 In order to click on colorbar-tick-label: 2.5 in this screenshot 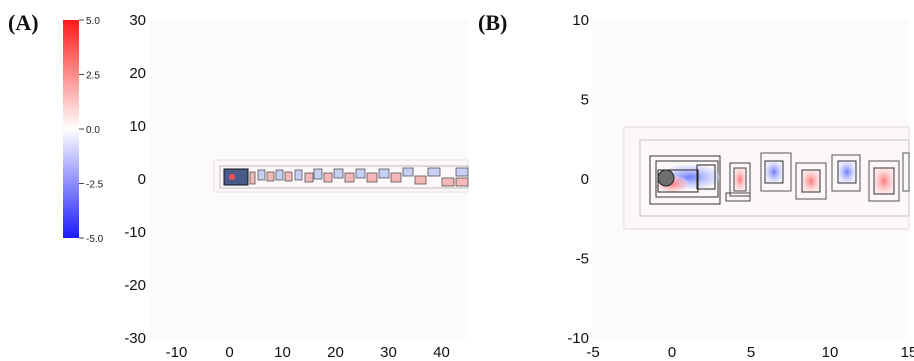, I will do `click(93, 76)`.